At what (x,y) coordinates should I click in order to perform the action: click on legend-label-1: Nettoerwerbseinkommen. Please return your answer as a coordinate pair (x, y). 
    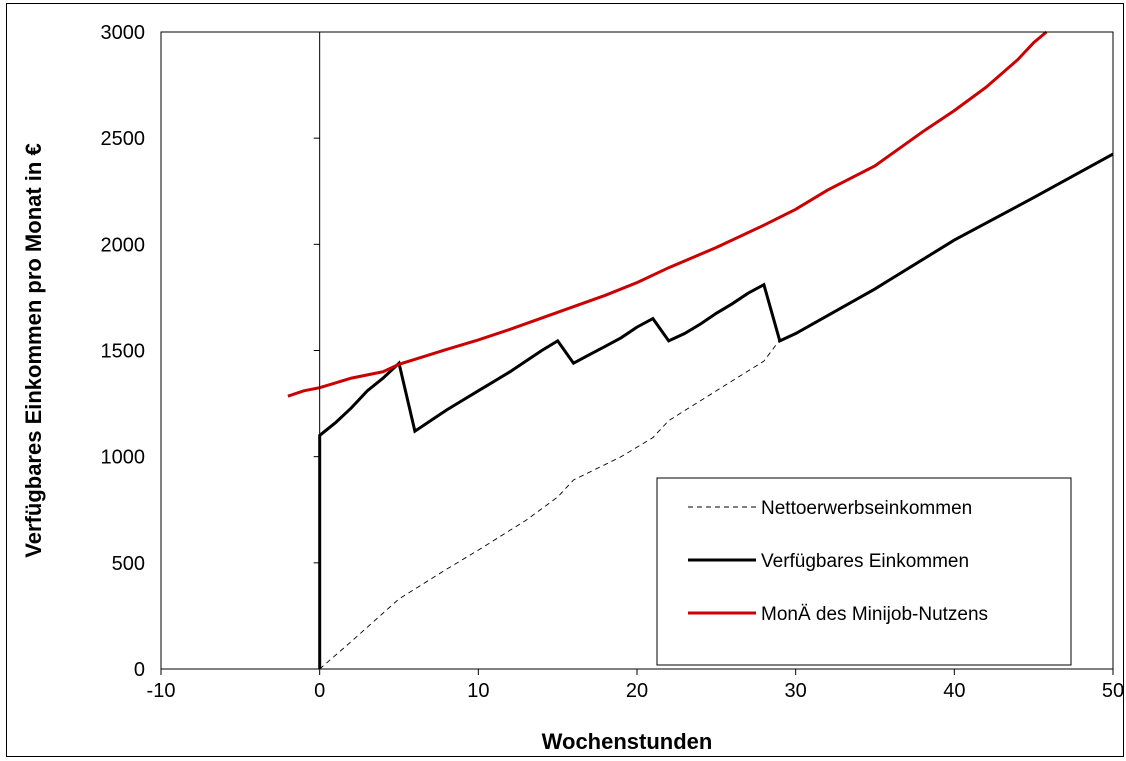
    Looking at the image, I should click on (866, 508).